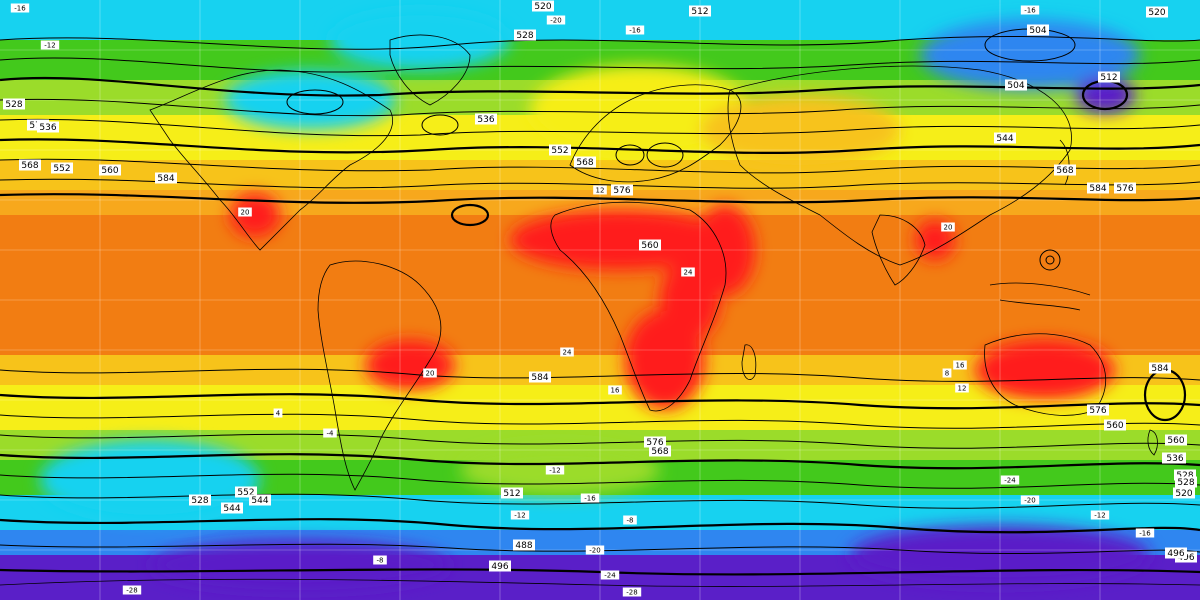  I want to click on height-label-29: 528, so click(1185, 483).